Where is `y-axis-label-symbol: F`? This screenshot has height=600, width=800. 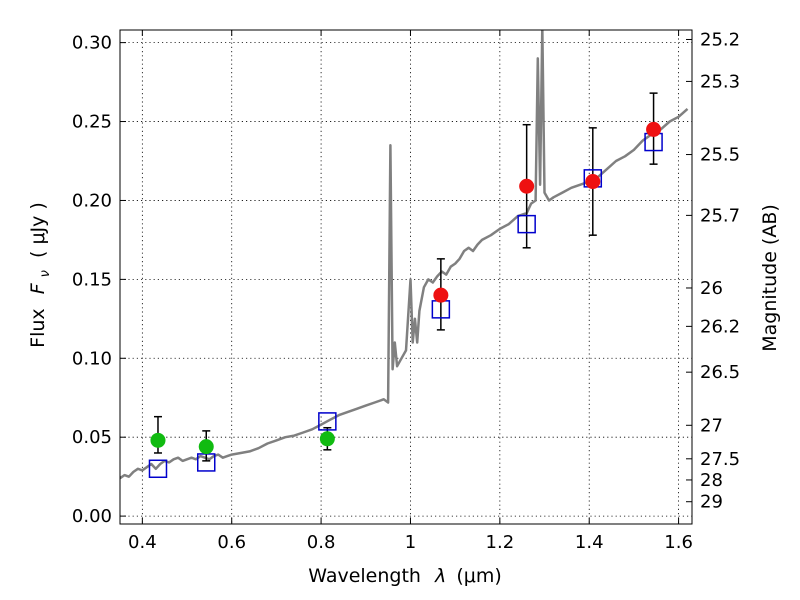
y-axis-label-symbol: F is located at coordinates (38, 288).